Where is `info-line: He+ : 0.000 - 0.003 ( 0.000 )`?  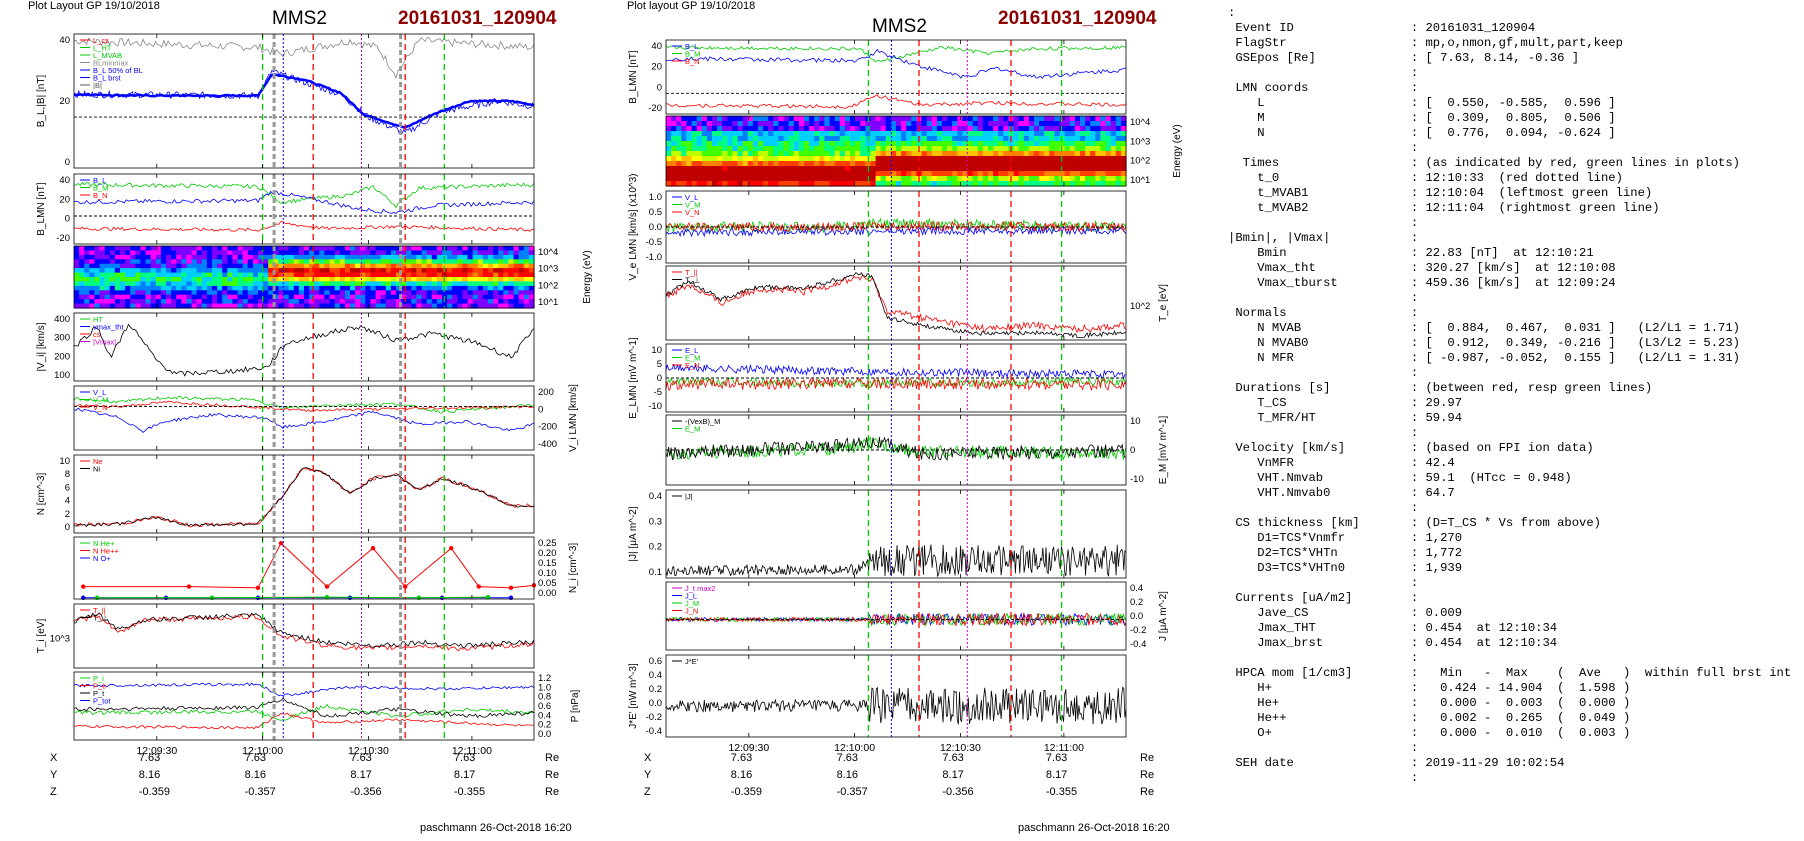
info-line: He+ : 0.000 - 0.003 ( 0.000 ) is located at coordinates (1429, 703).